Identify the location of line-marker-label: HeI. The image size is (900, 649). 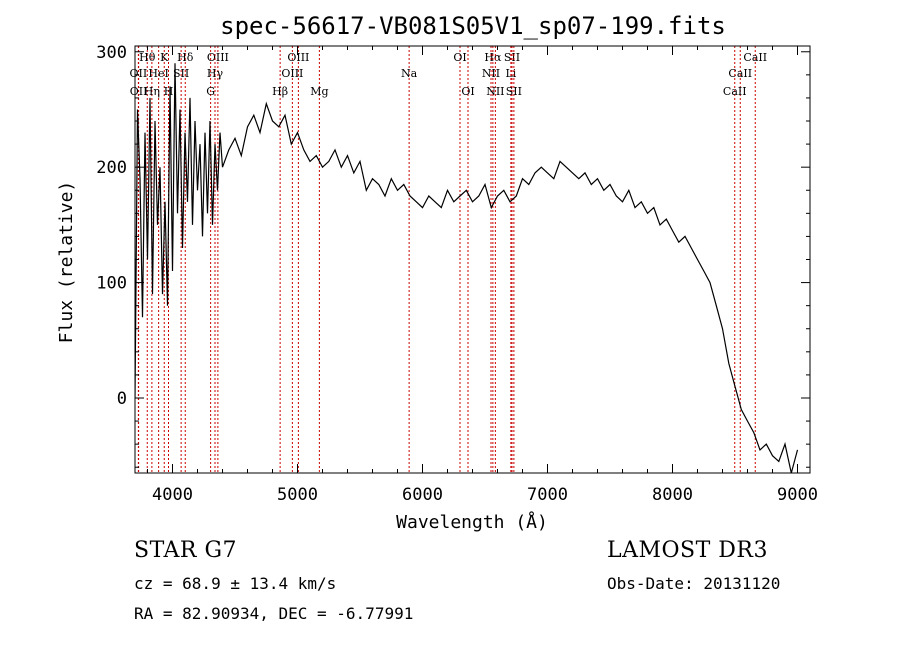
(158, 73).